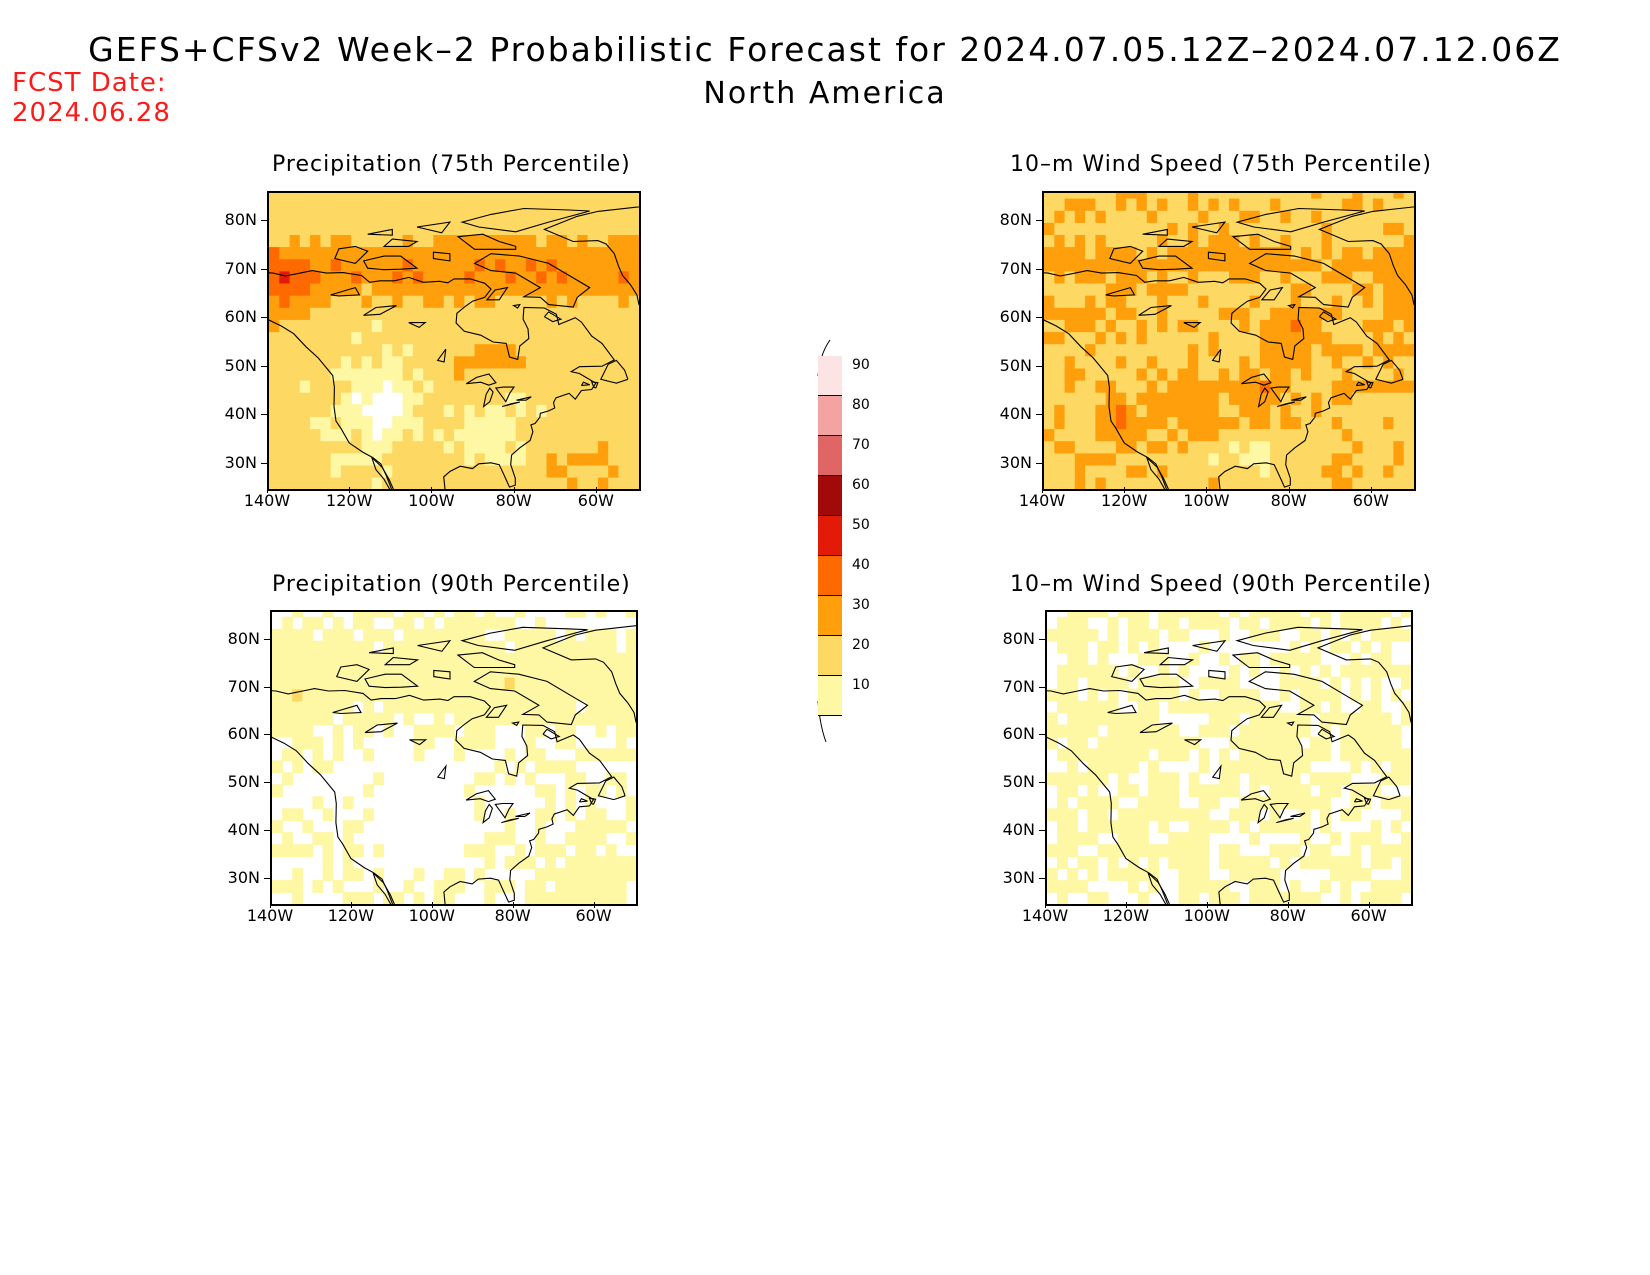 Image resolution: width=1650 pixels, height=1275 pixels. Describe the element at coordinates (454, 341) in the screenshot. I see `map-precipitation-75th` at that location.